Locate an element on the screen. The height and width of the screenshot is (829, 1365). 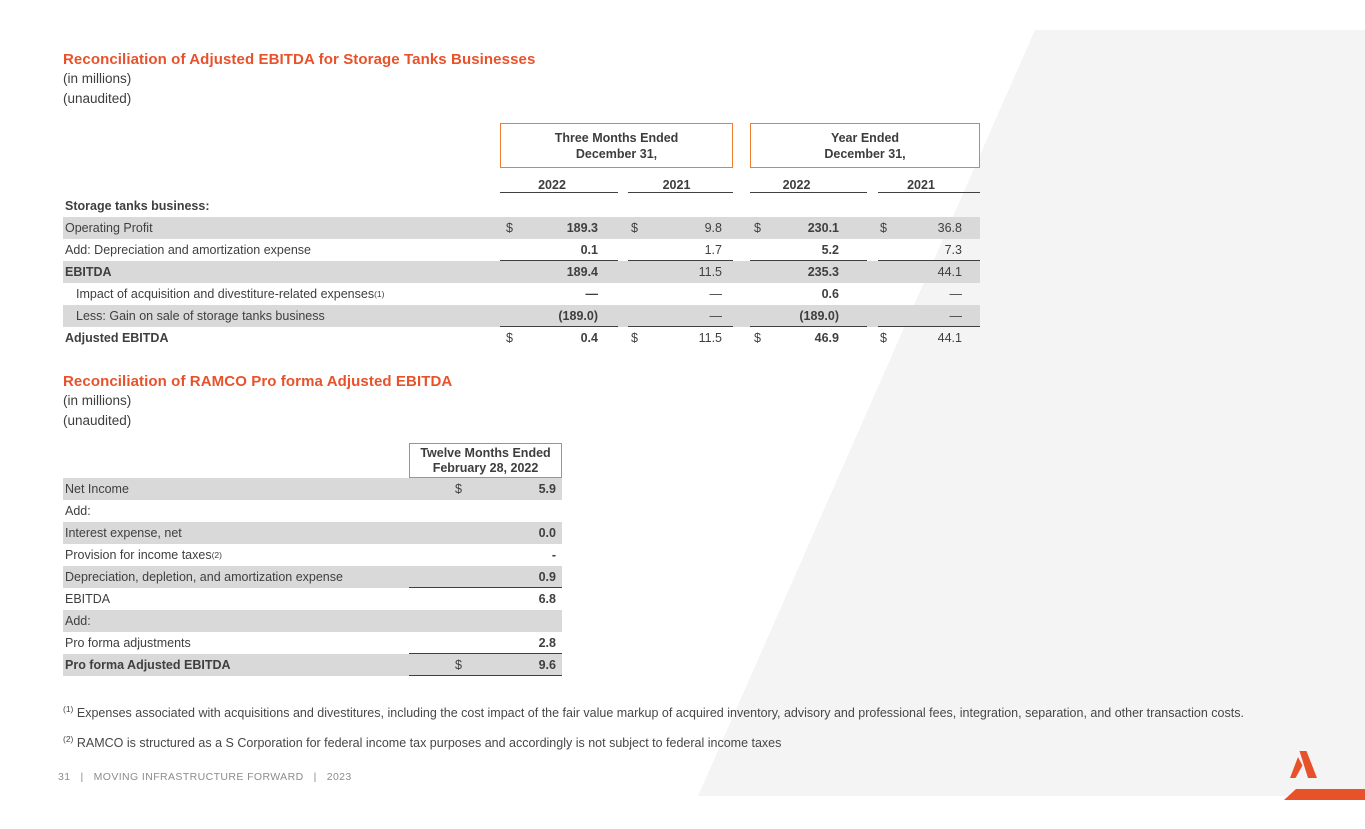
row-label: Adjusted EBITDA is located at coordinates (281, 338).